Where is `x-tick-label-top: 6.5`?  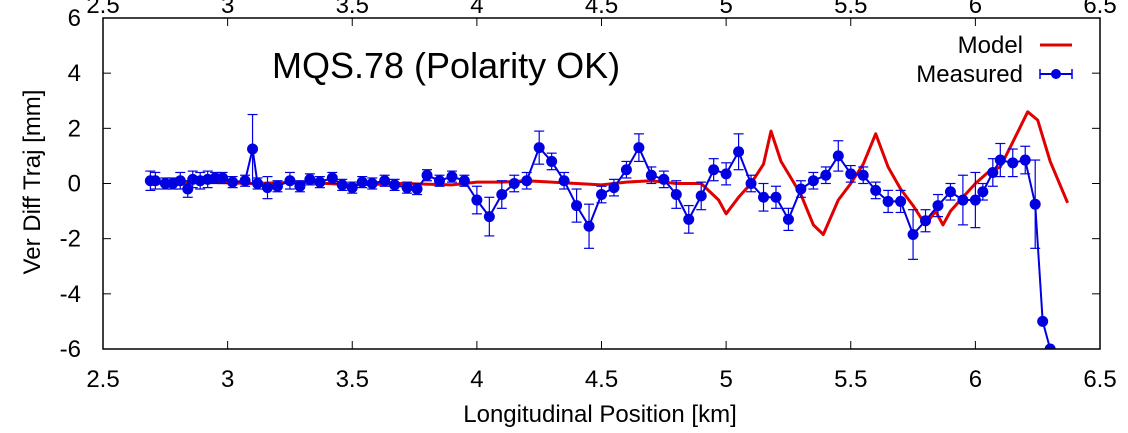 x-tick-label-top: 6.5 is located at coordinates (1099, 9).